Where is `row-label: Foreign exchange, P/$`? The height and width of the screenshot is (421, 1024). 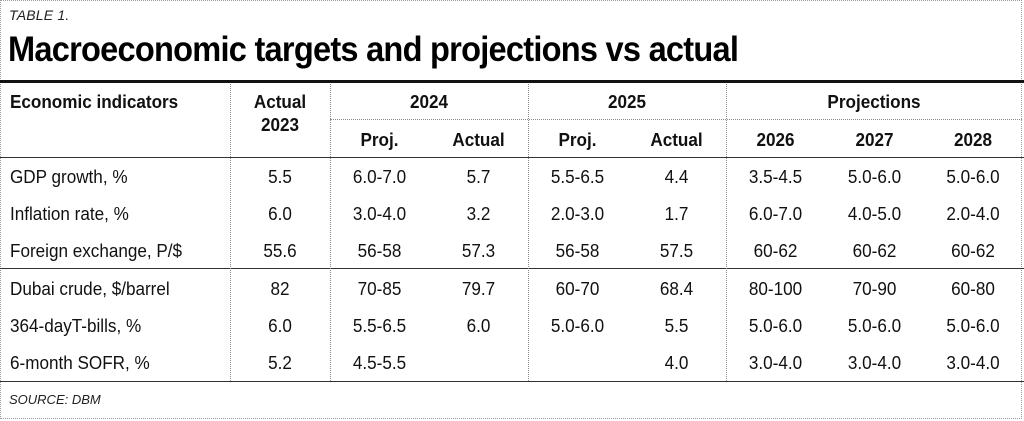 row-label: Foreign exchange, P/$ is located at coordinates (96, 251).